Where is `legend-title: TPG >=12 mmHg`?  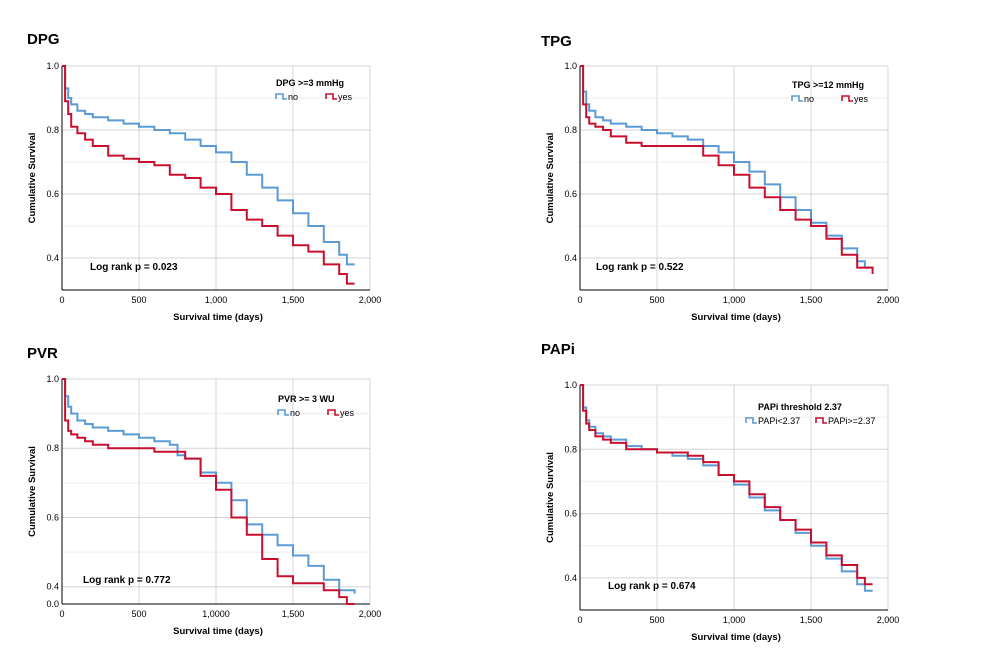
legend-title: TPG >=12 mmHg is located at coordinates (828, 85).